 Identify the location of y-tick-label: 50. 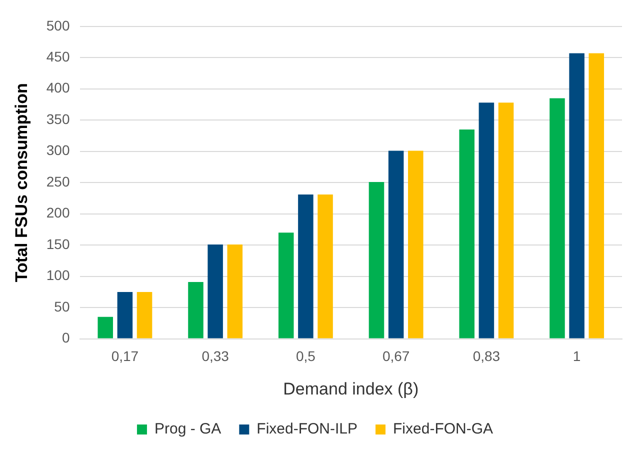
(62, 306).